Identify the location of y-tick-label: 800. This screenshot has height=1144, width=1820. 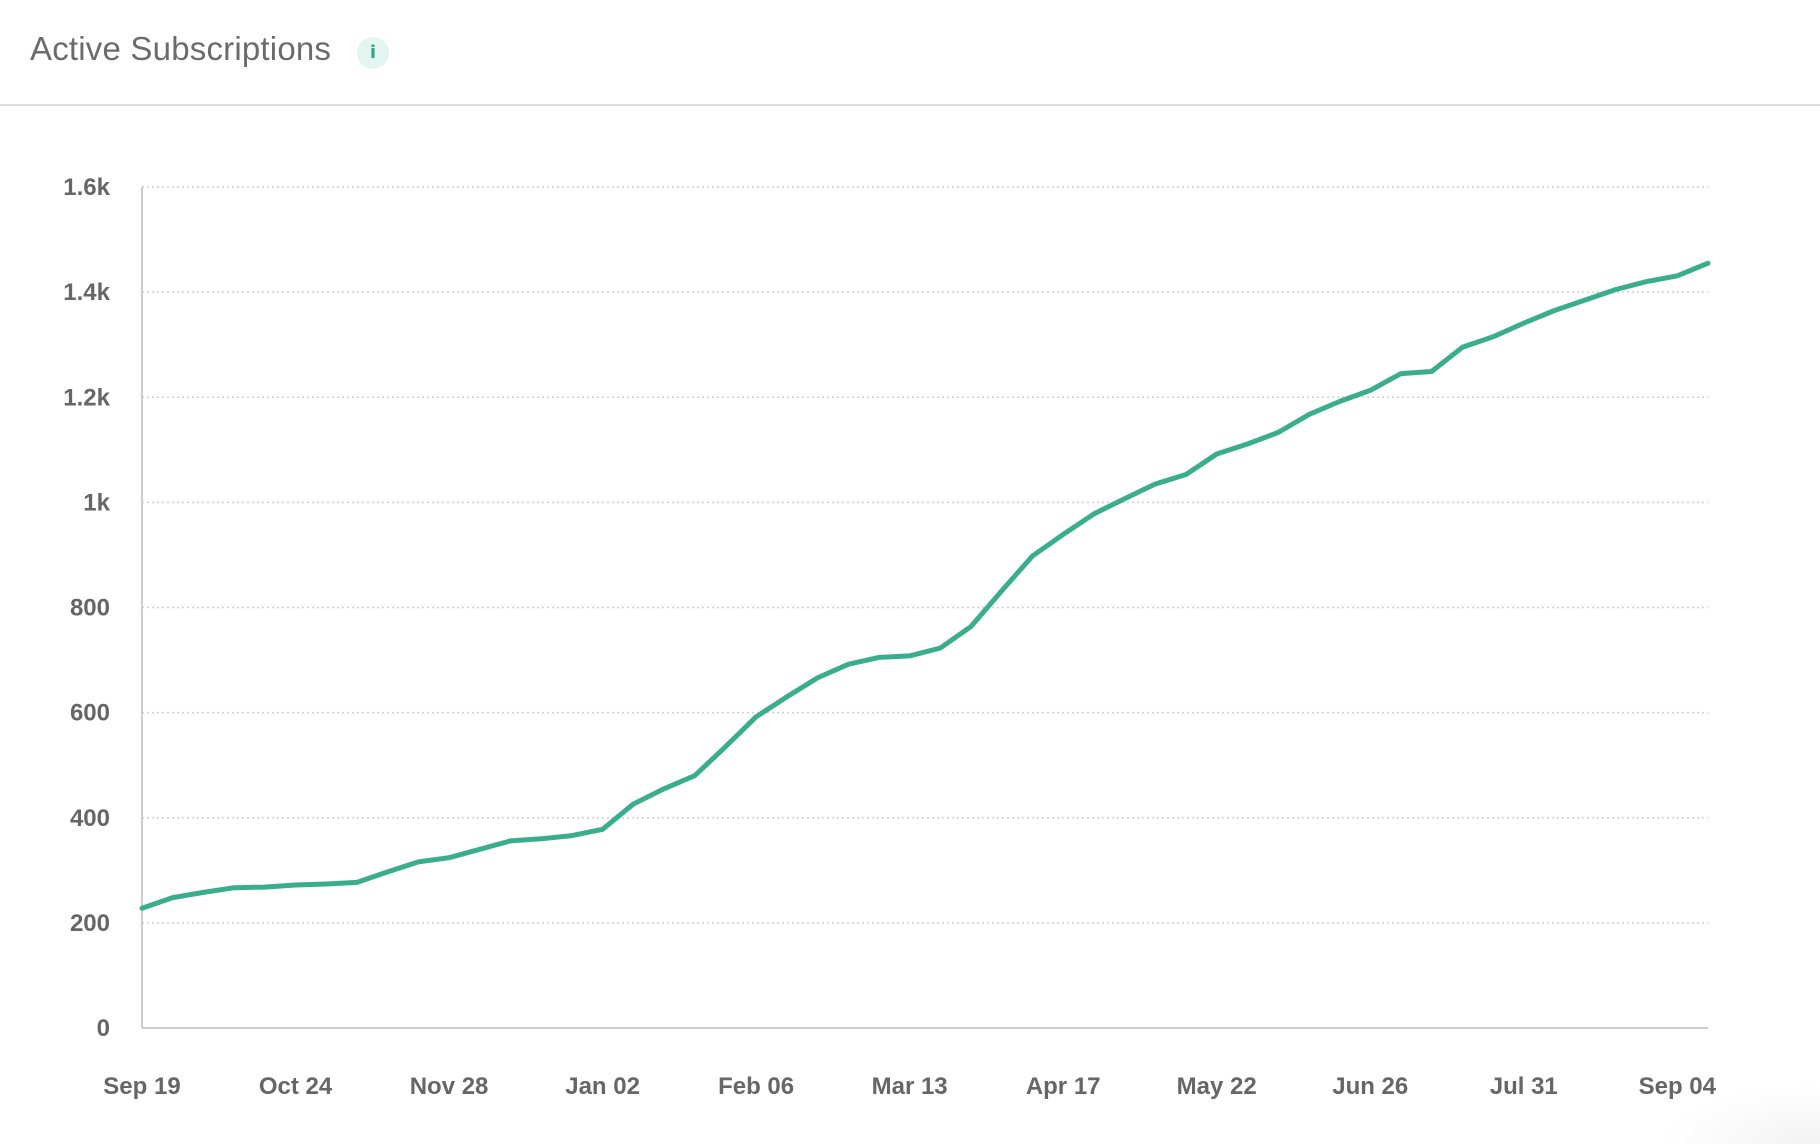
(90, 608).